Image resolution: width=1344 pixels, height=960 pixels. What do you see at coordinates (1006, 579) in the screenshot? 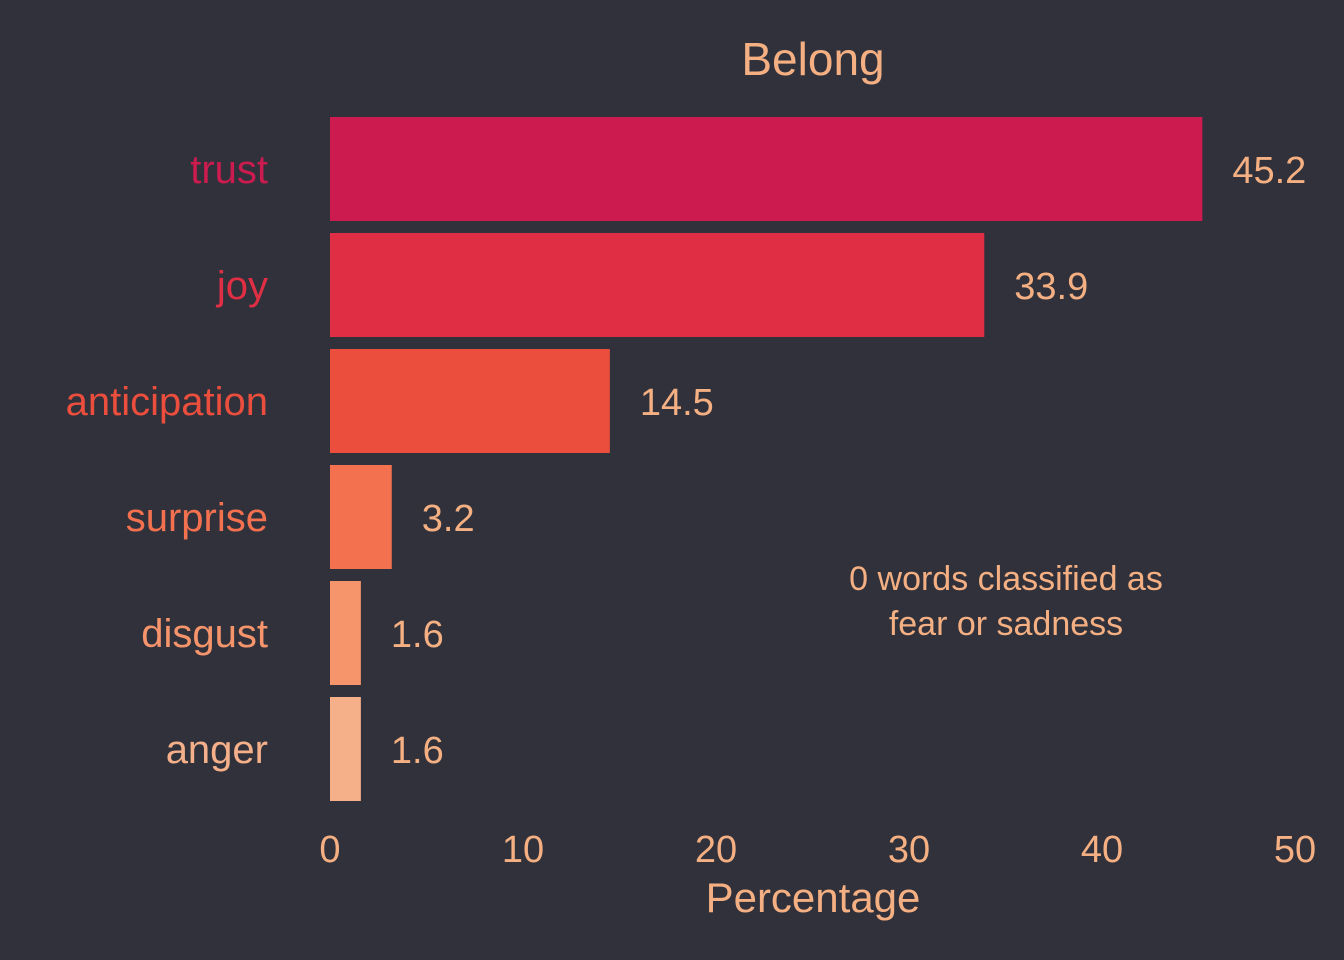
I see `annotation-line-1: 0 words classified as` at bounding box center [1006, 579].